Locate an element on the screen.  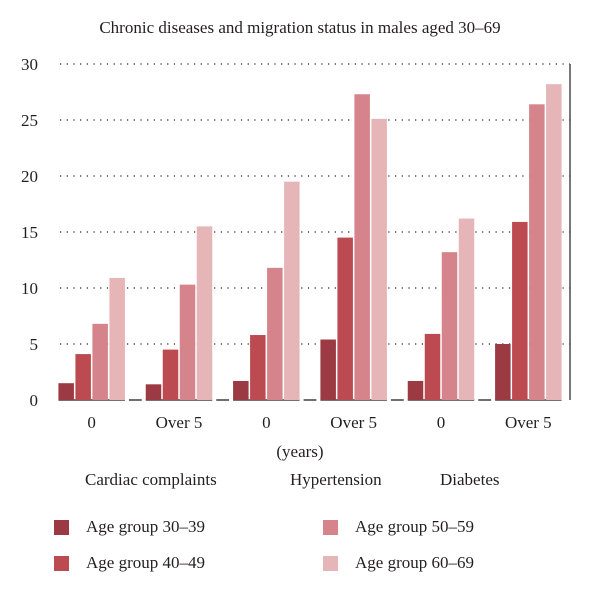
legend-item-60-69: Age group 60–69 is located at coordinates (398, 563).